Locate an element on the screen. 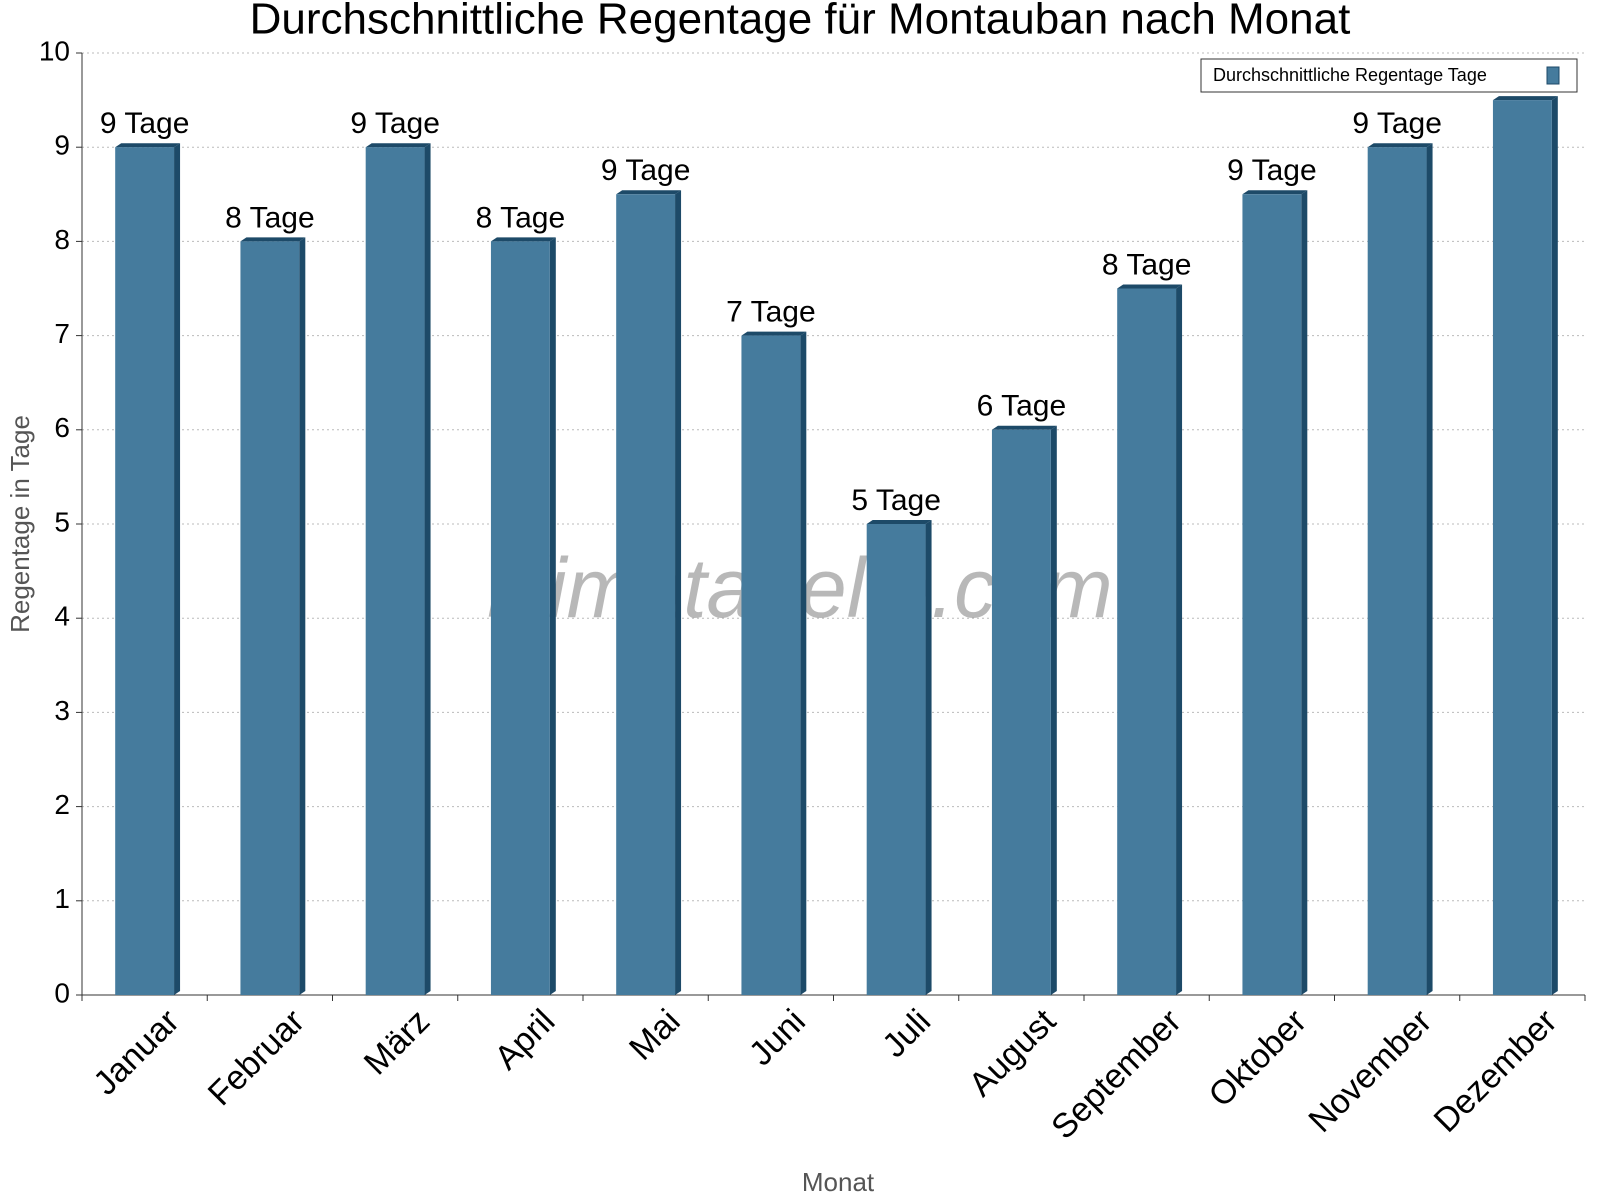 The width and height of the screenshot is (1600, 1200). legend-box is located at coordinates (1389, 75).